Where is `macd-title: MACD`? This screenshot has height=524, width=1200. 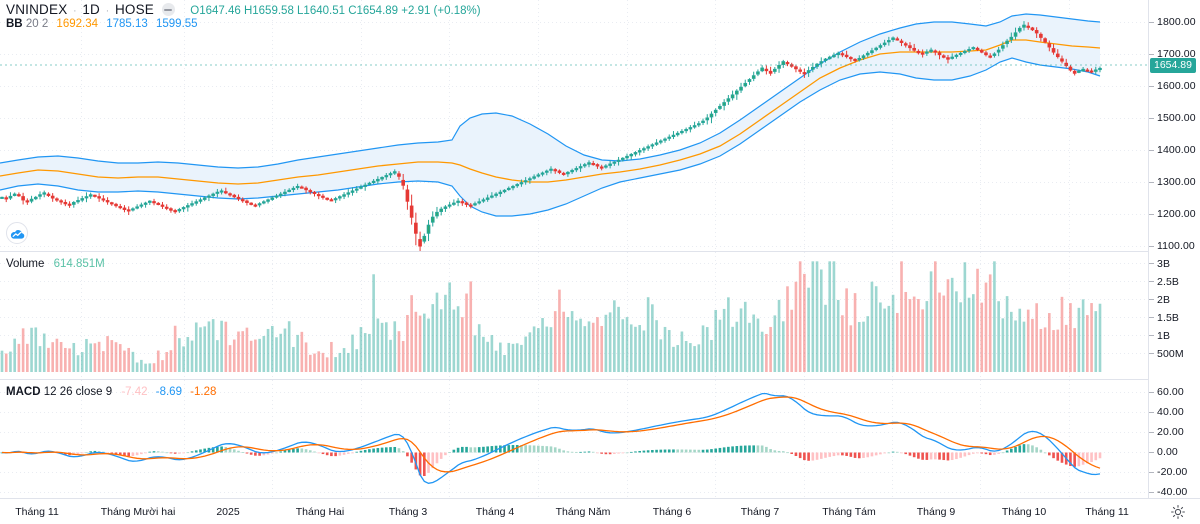
macd-title: MACD is located at coordinates (23, 392).